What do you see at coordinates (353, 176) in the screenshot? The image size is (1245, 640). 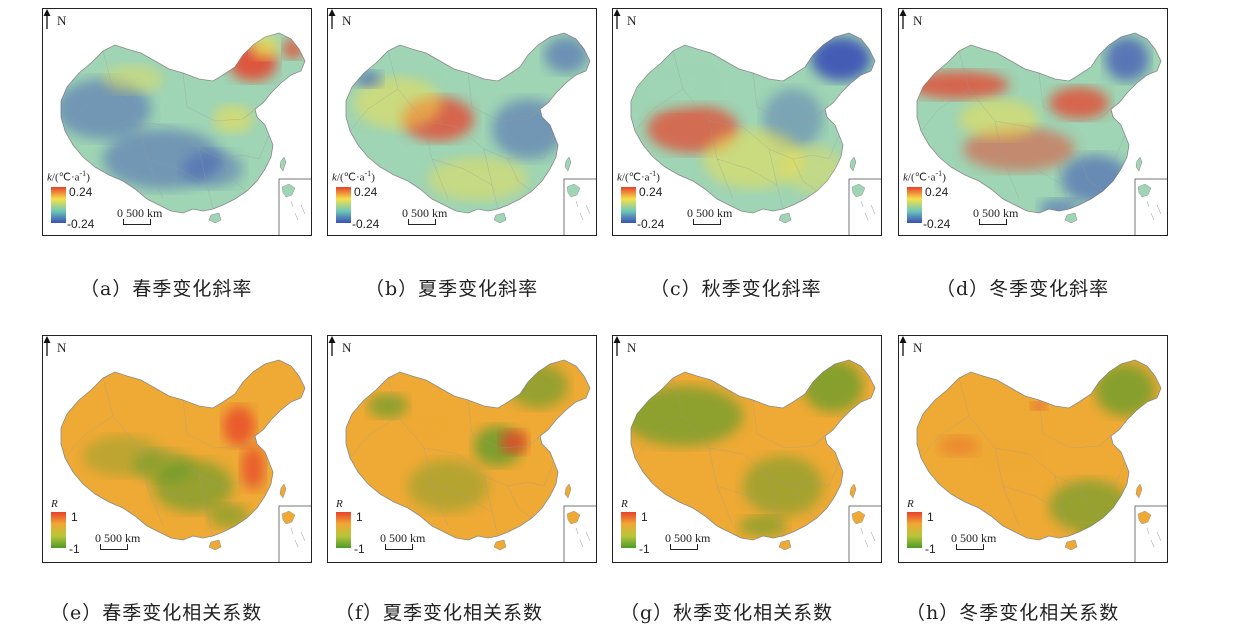 I see `legend-title: k/(℃·a-1)` at bounding box center [353, 176].